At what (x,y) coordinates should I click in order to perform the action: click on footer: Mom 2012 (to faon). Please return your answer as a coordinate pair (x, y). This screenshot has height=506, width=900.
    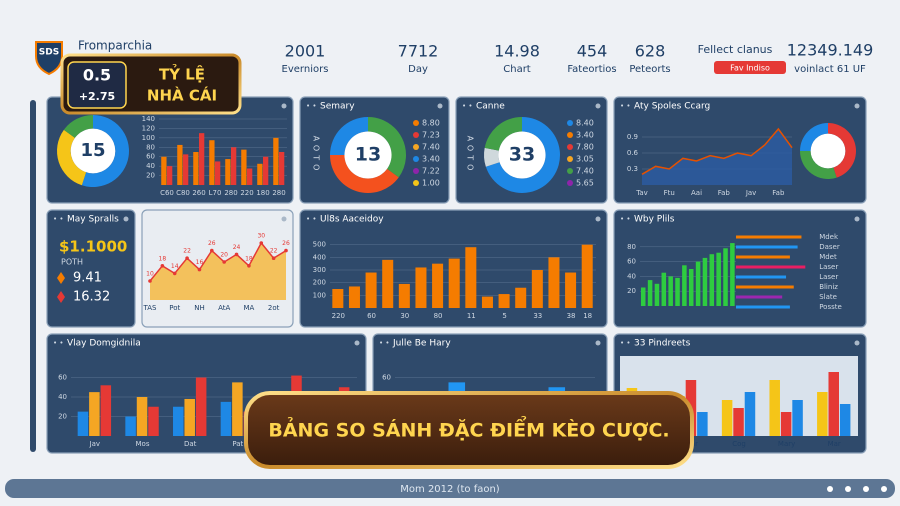
    Looking at the image, I should click on (450, 488).